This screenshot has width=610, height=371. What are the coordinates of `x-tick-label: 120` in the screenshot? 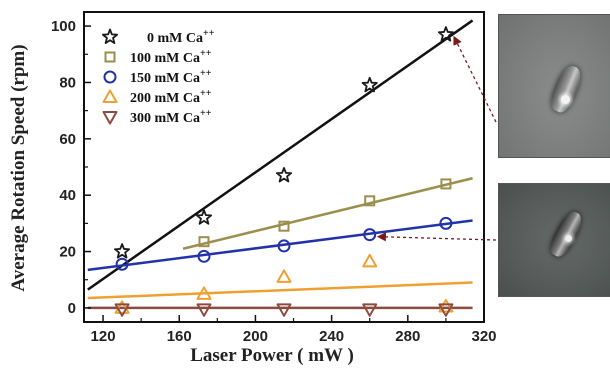 It's located at (103, 336).